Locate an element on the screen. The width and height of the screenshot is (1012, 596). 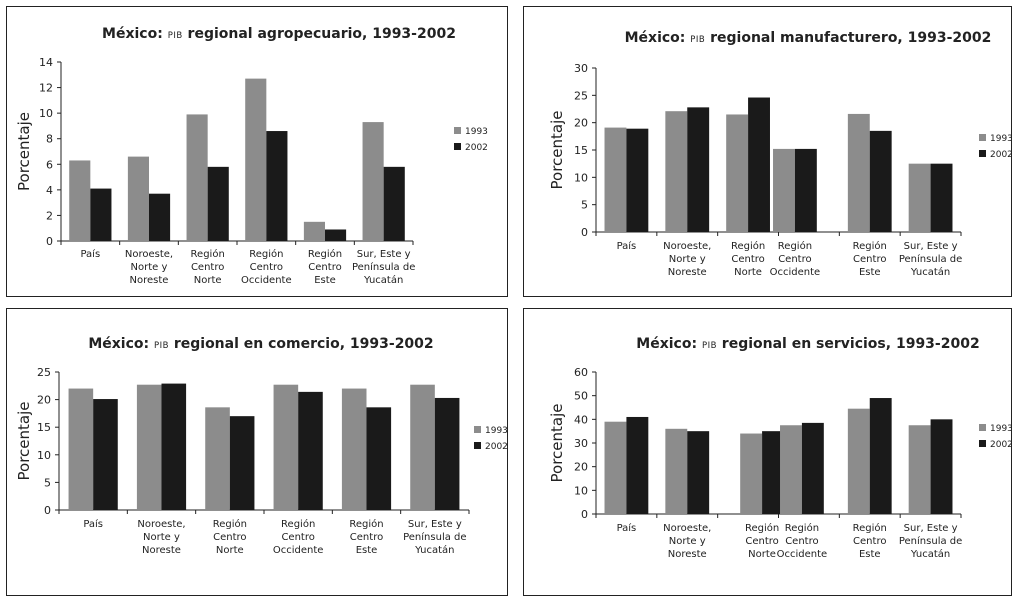
y-tick-label: 14 is located at coordinates (46, 62).